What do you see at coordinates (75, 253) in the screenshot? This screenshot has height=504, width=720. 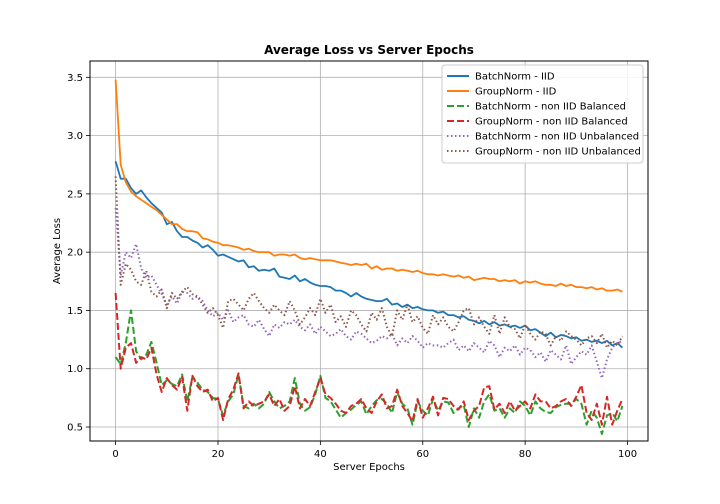 I see `y-tick-label: 2.0` at bounding box center [75, 253].